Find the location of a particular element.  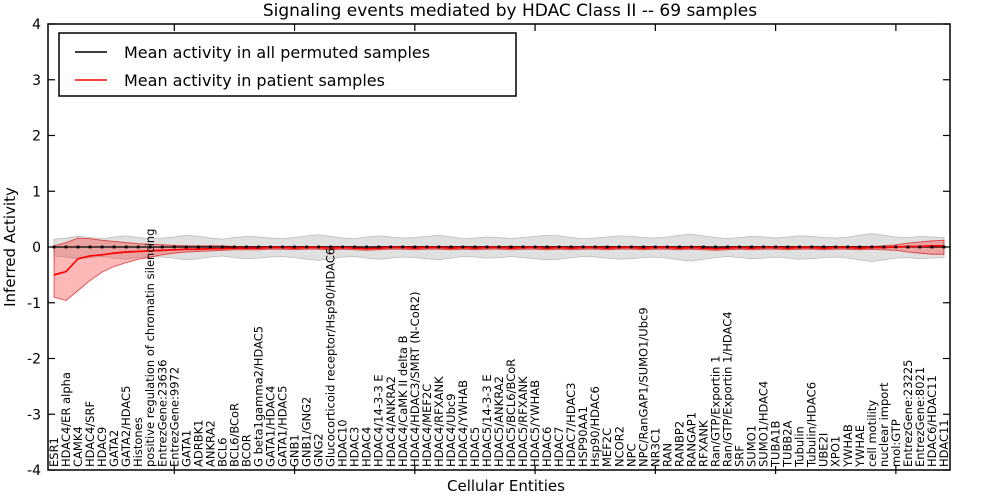

x-category-label: HDAC4/MEF2C is located at coordinates (427, 425).